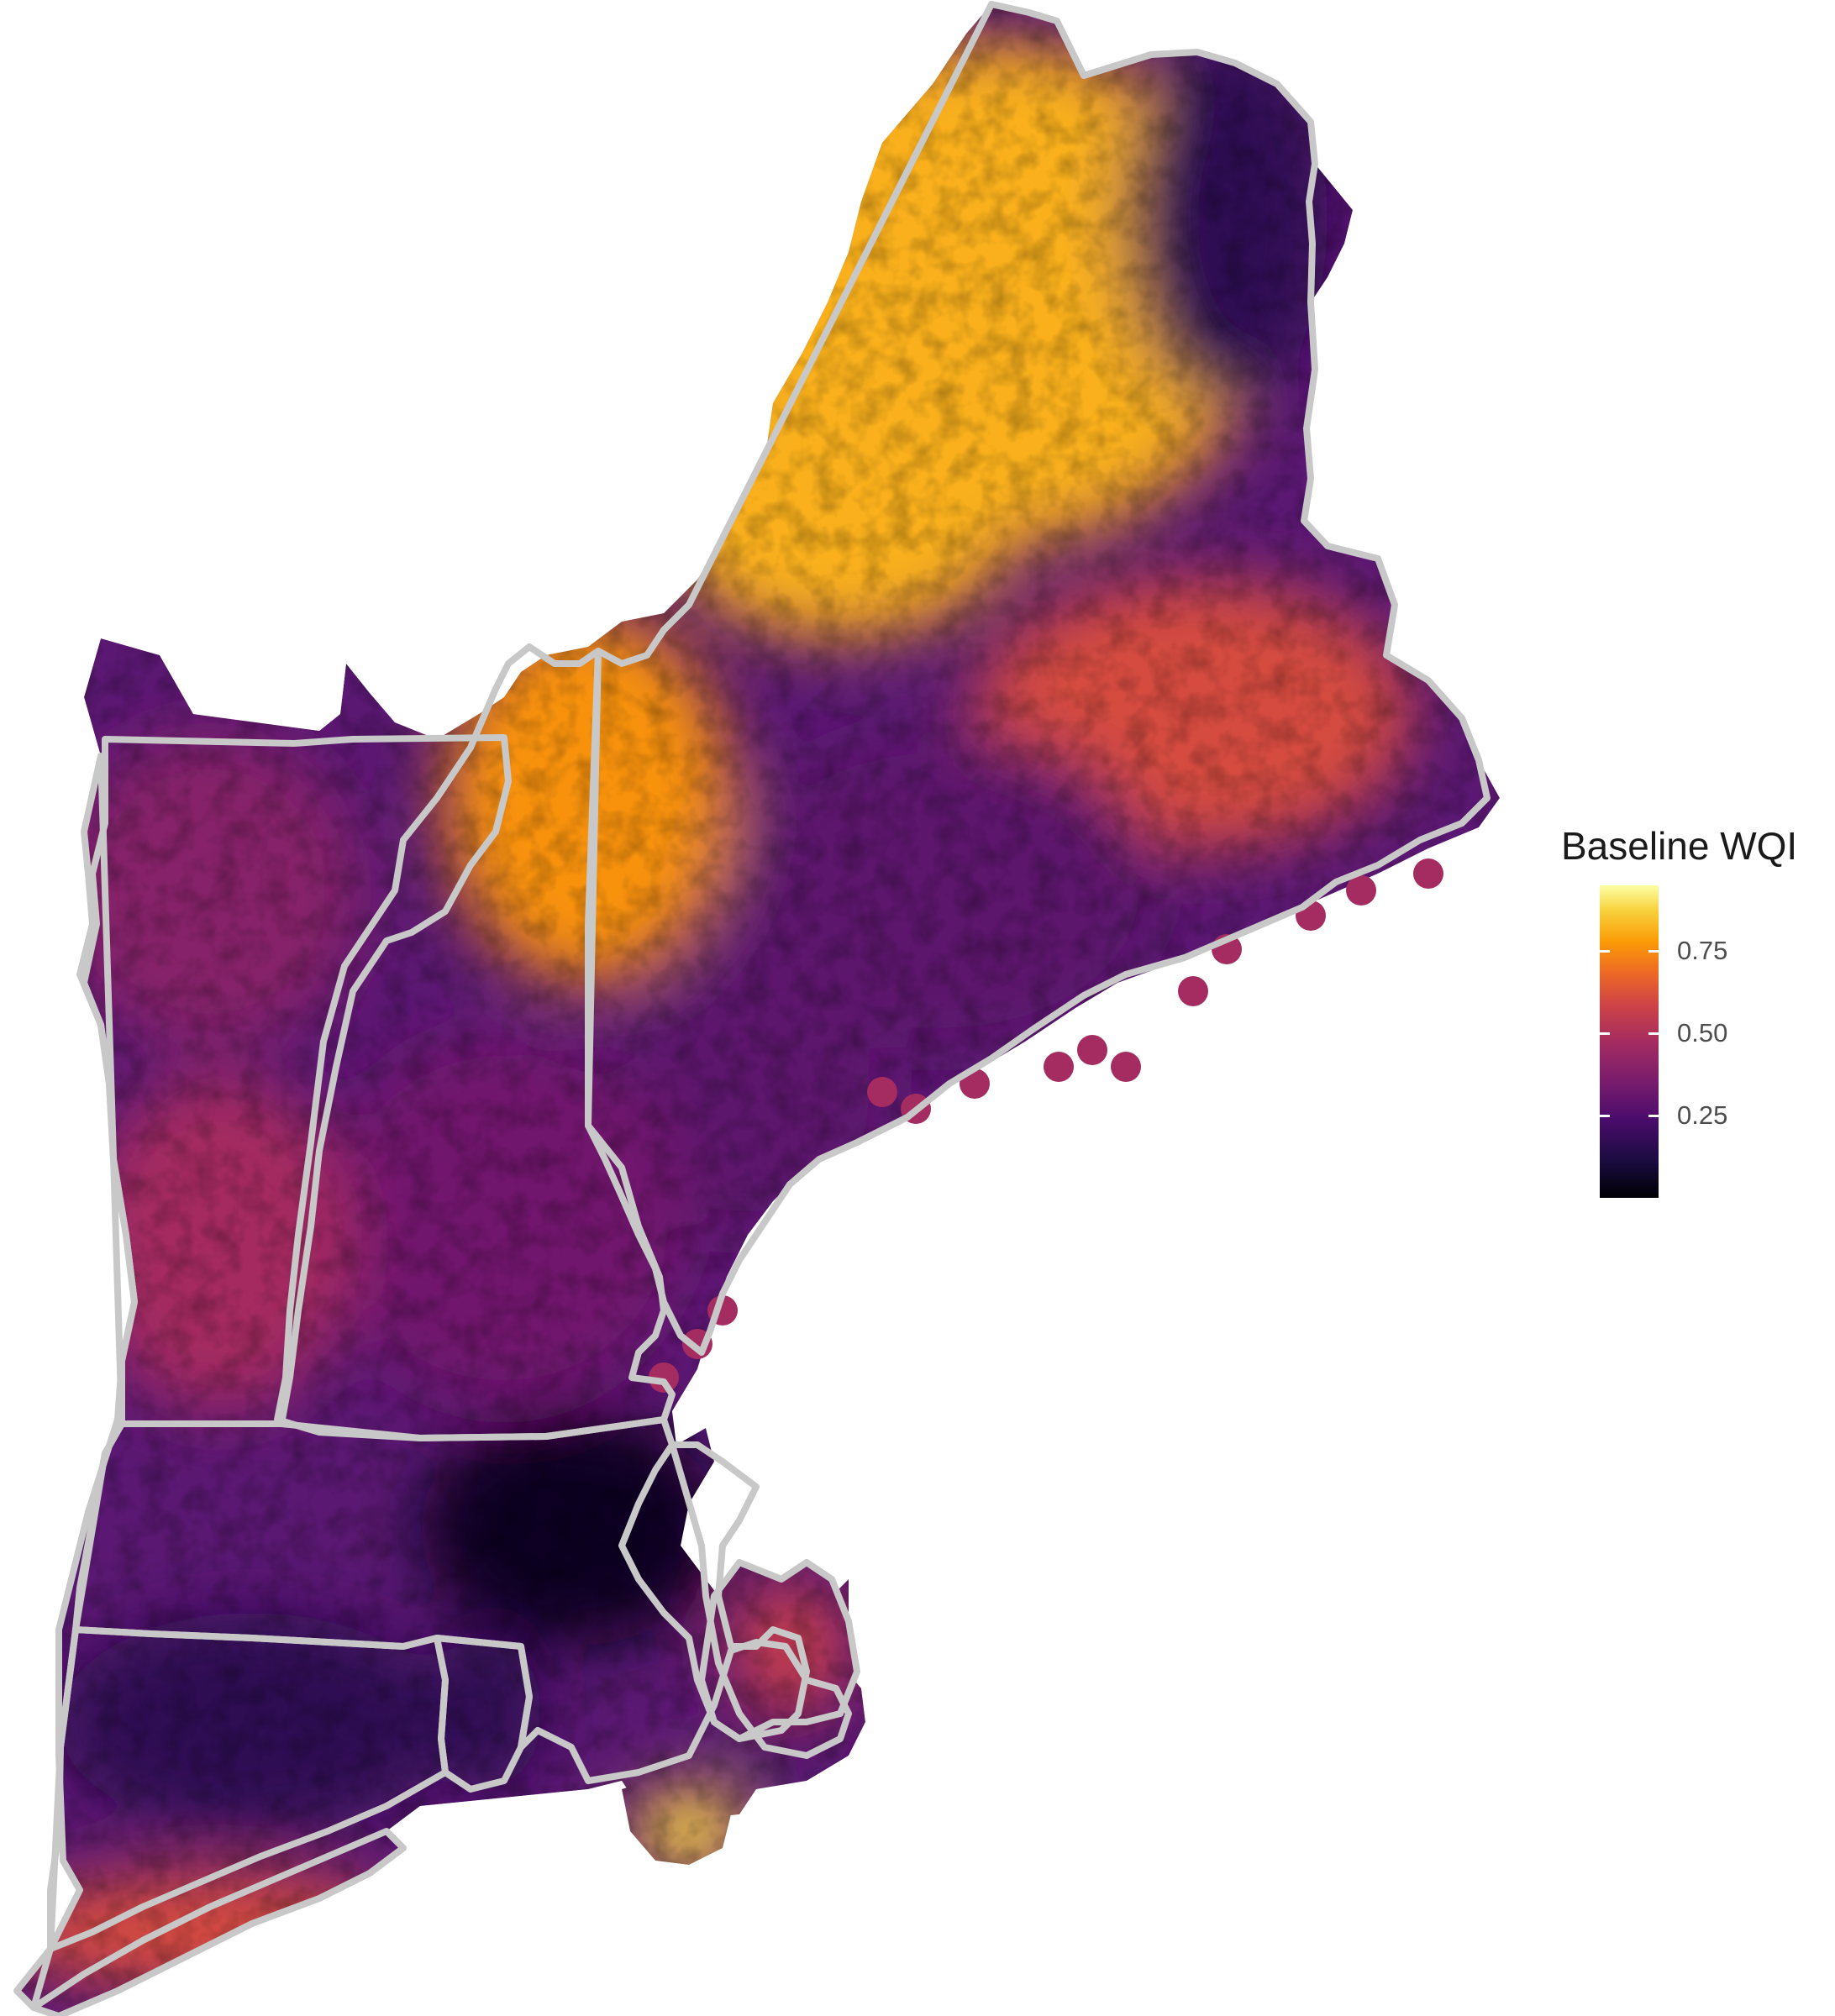 Image resolution: width=1835 pixels, height=2016 pixels. I want to click on new-york-boundary, so click(75, 1382).